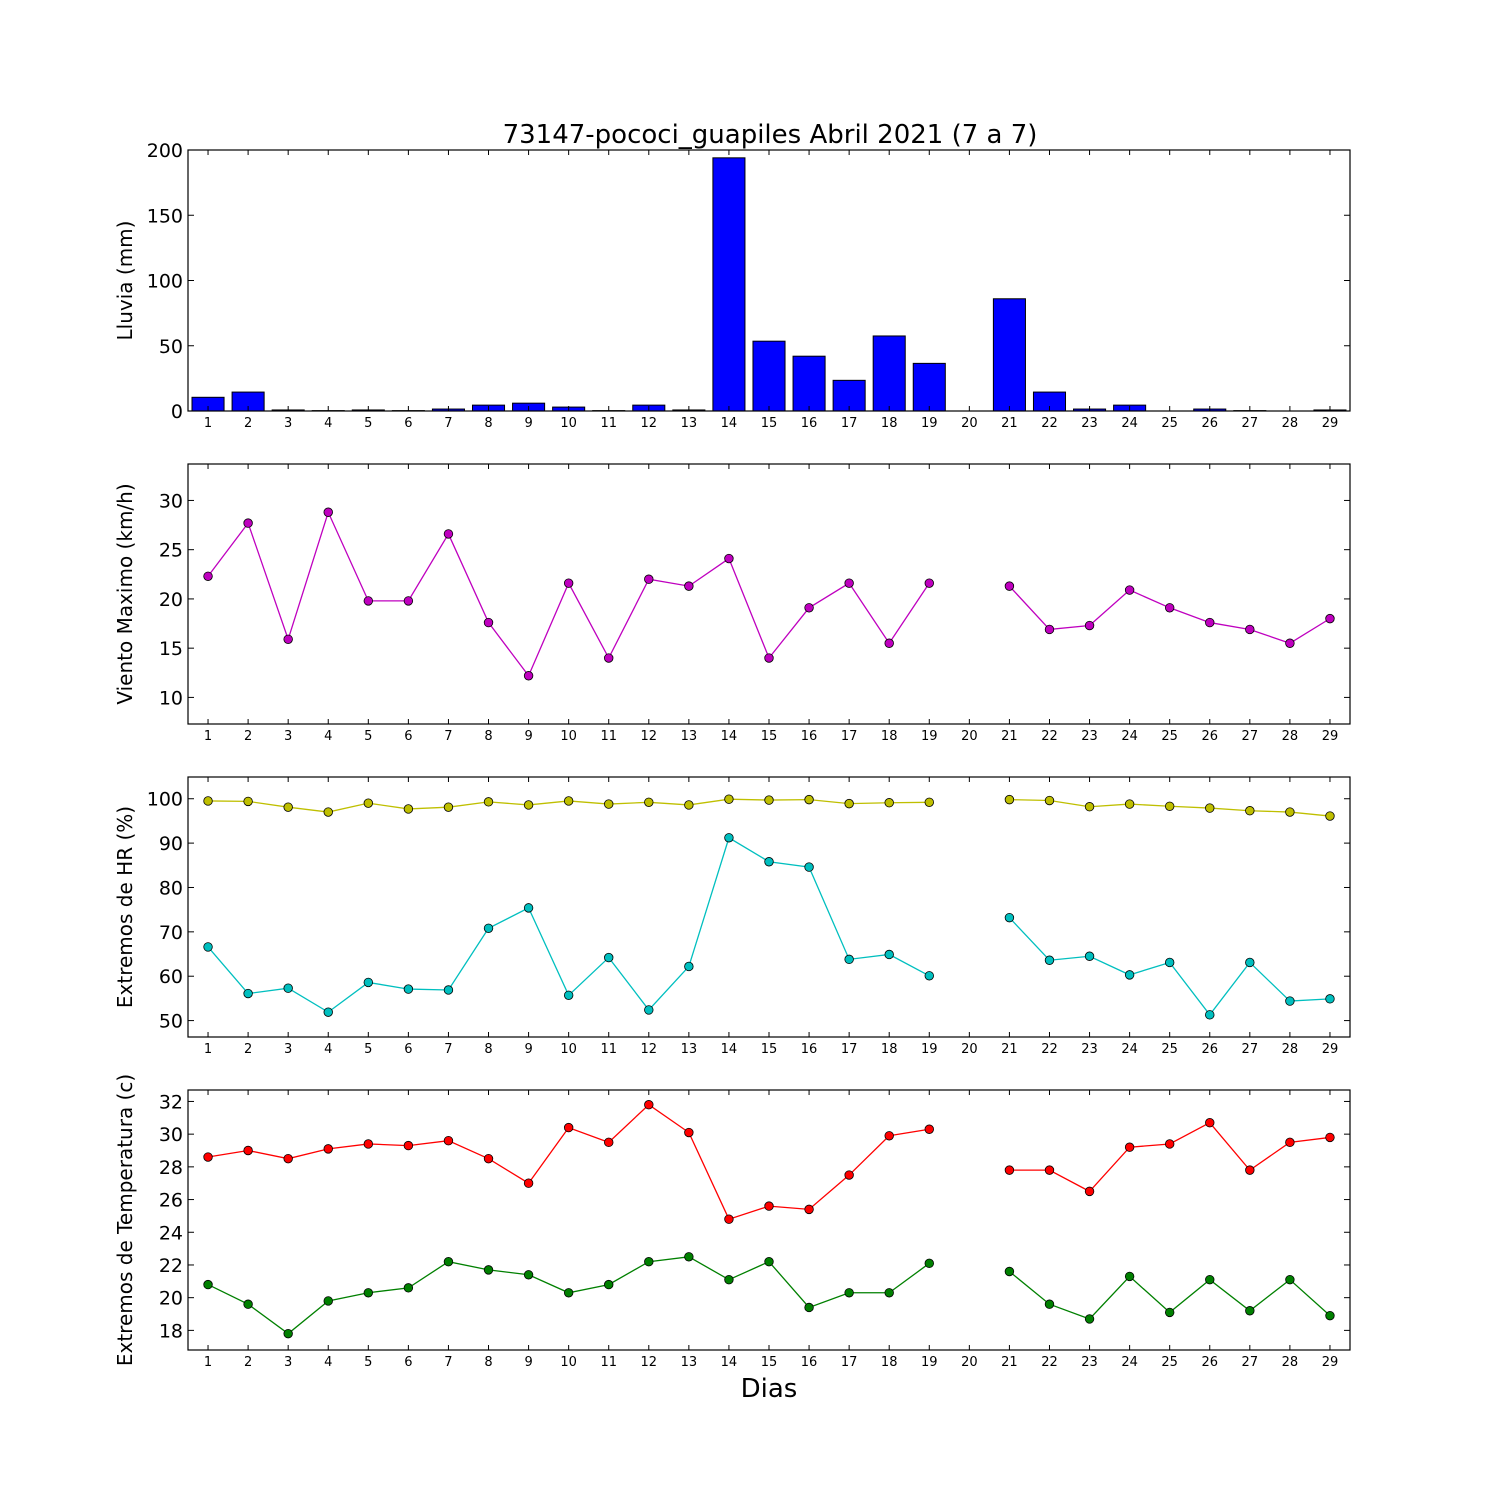 The image size is (1500, 1500). Describe the element at coordinates (769, 736) in the screenshot. I see `x-tick-label: 15` at that location.